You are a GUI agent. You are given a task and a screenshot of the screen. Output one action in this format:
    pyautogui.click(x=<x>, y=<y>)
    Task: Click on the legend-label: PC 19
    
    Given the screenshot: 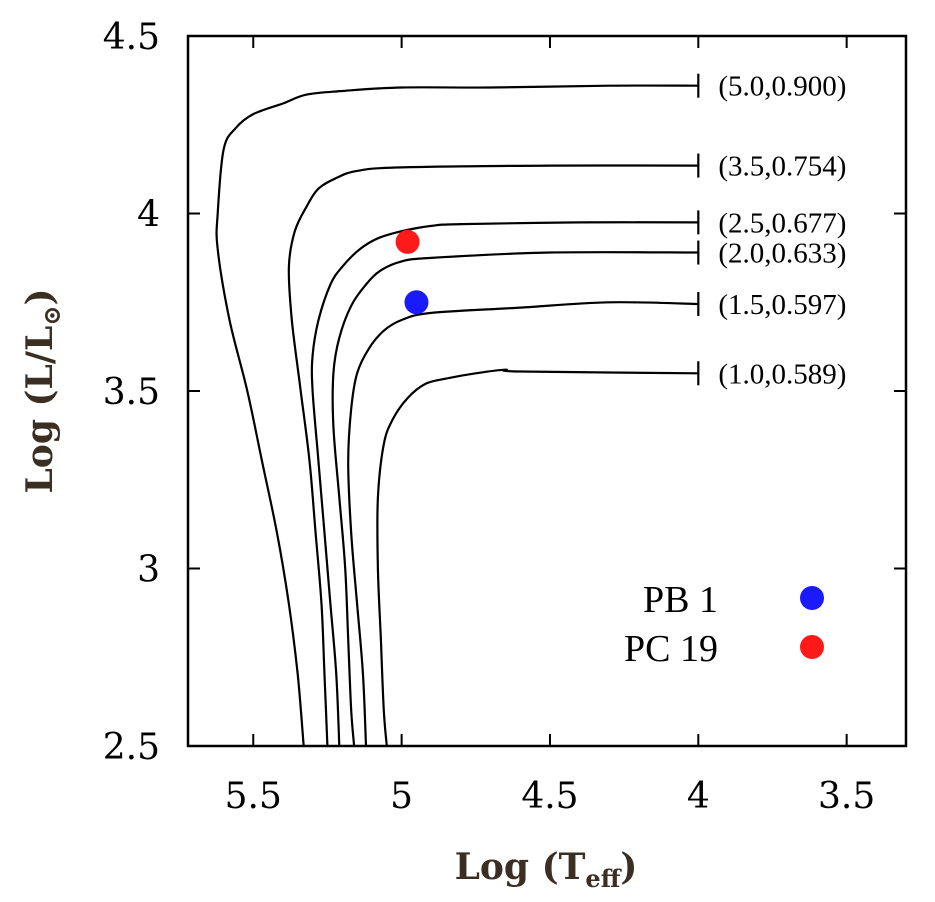 What is the action you would take?
    pyautogui.click(x=671, y=649)
    